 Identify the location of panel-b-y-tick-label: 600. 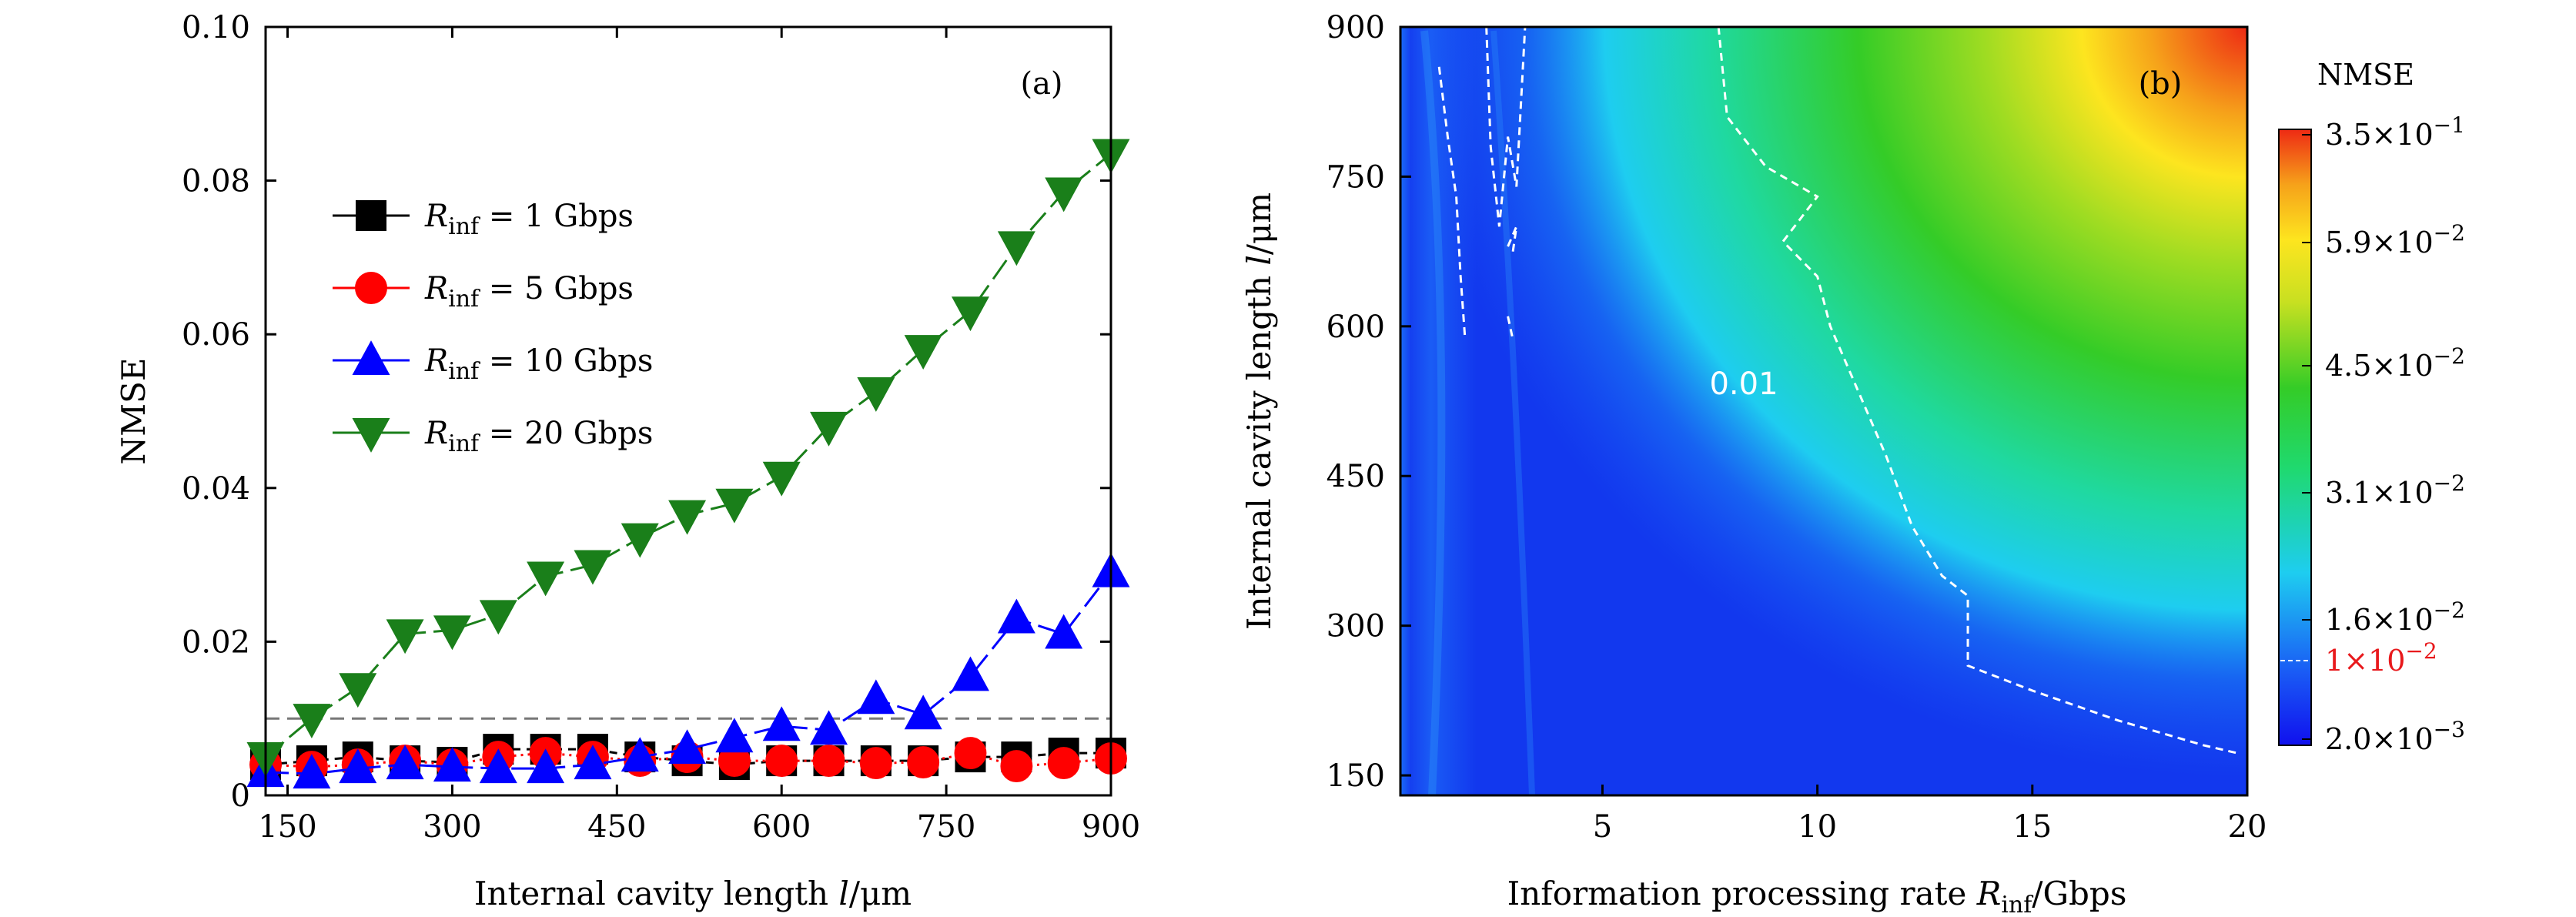
(1356, 327).